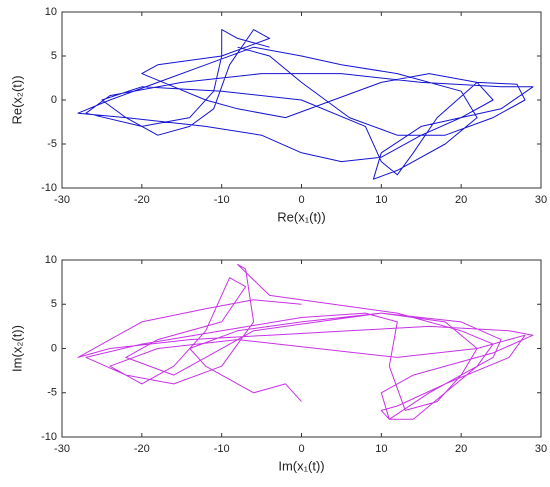 This screenshot has height=487, width=550. I want to click on x-axis-label: Im(x₁(t)), so click(301, 465).